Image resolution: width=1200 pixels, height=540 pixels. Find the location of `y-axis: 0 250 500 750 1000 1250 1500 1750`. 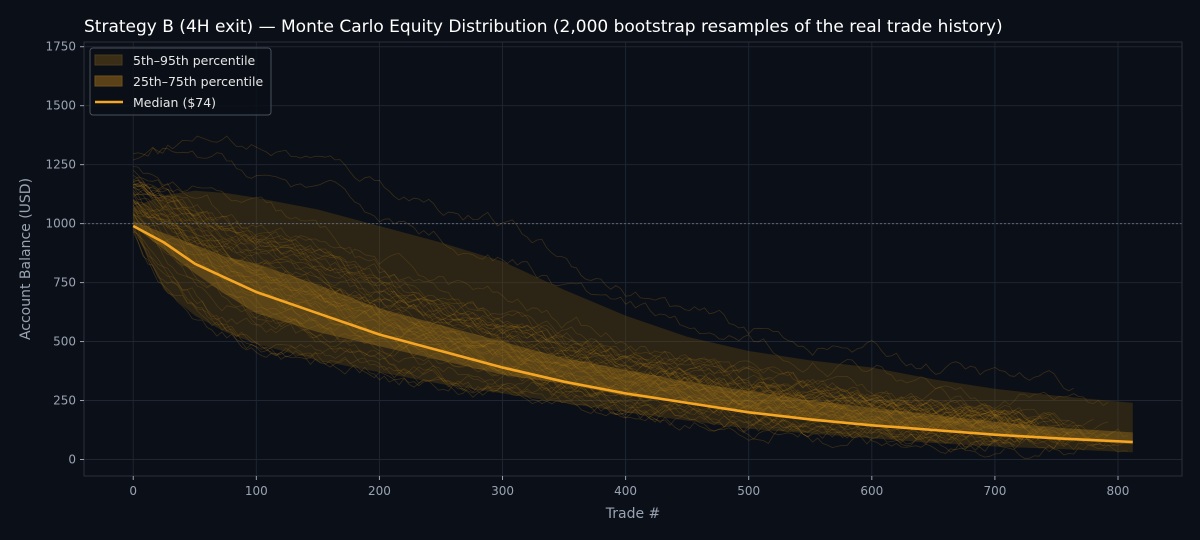

y-axis: 0 250 500 750 1000 1250 1500 1750 is located at coordinates (64, 253).